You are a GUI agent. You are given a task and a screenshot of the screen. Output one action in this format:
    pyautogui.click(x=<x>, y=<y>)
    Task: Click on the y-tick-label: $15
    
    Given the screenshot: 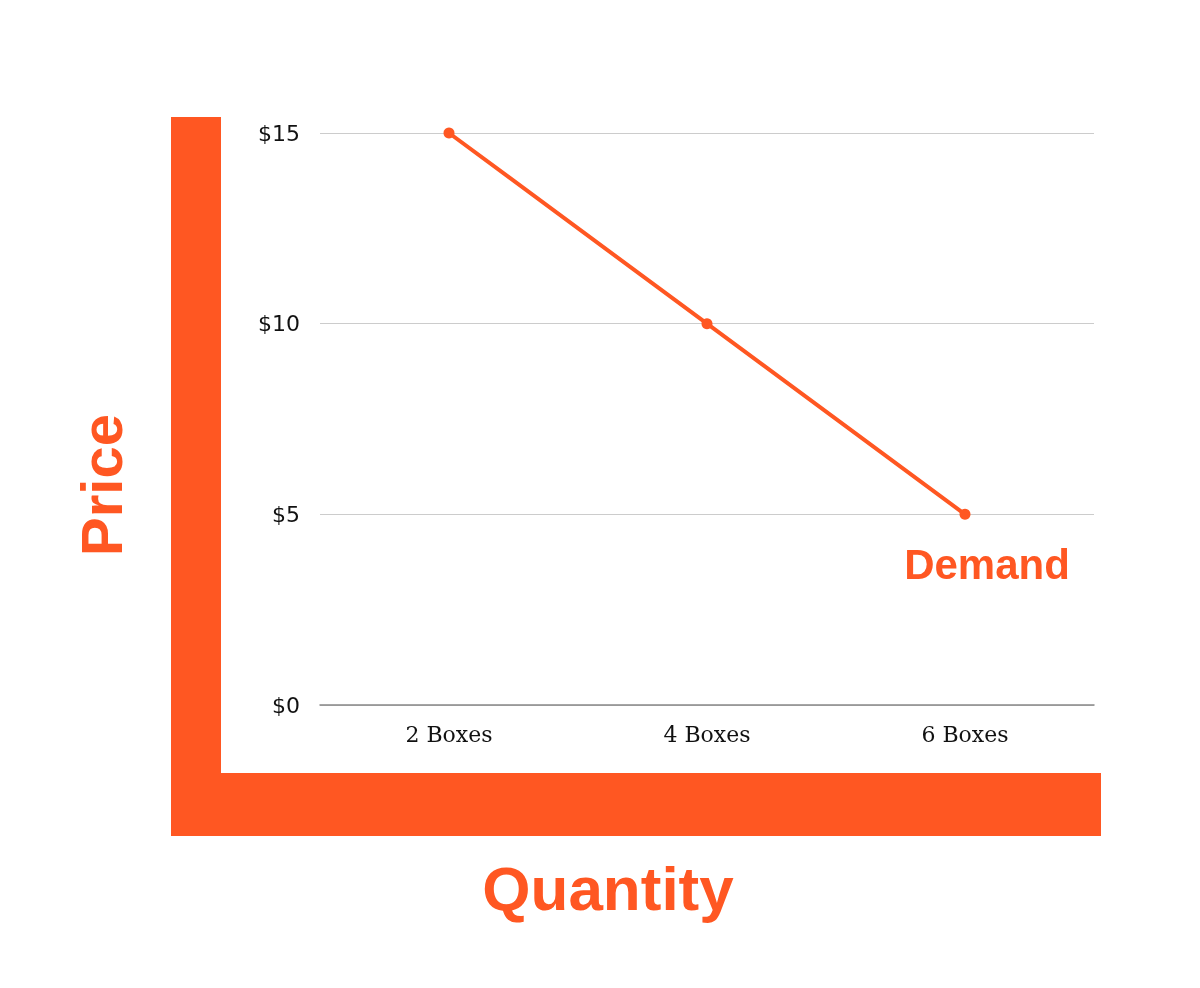 What is the action you would take?
    pyautogui.click(x=279, y=133)
    